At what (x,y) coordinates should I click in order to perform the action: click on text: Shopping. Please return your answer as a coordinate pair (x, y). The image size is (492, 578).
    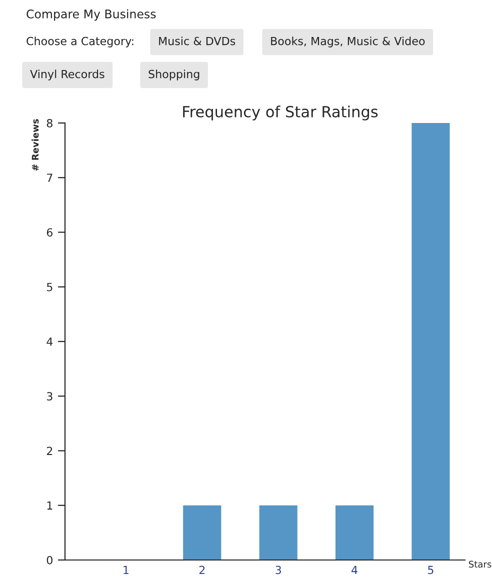
    Looking at the image, I should click on (174, 75).